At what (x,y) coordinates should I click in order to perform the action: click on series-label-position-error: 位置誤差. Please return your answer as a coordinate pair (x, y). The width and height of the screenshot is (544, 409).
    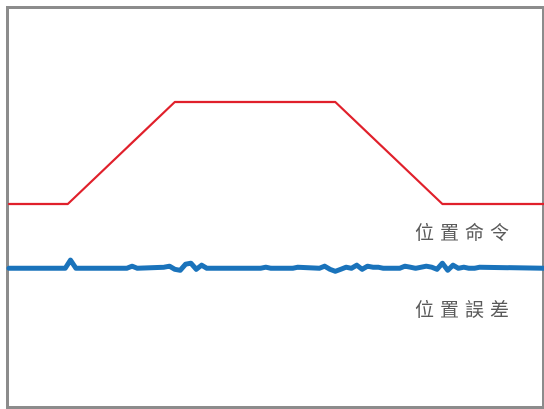
    Looking at the image, I should click on (465, 310).